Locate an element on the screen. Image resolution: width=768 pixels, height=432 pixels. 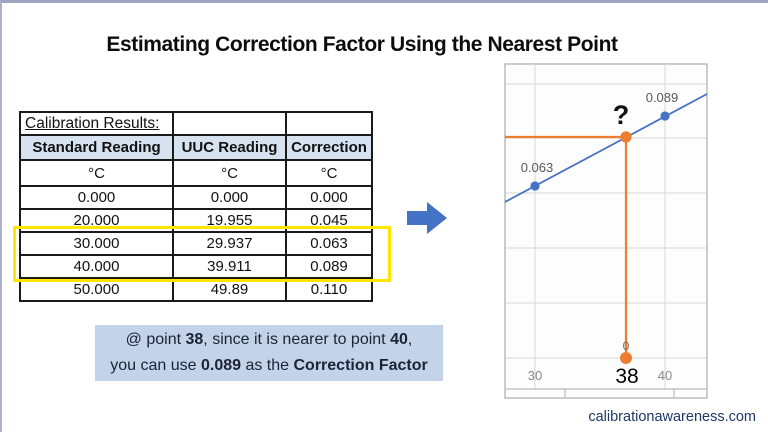
note-text-segment: , is located at coordinates (410, 339).